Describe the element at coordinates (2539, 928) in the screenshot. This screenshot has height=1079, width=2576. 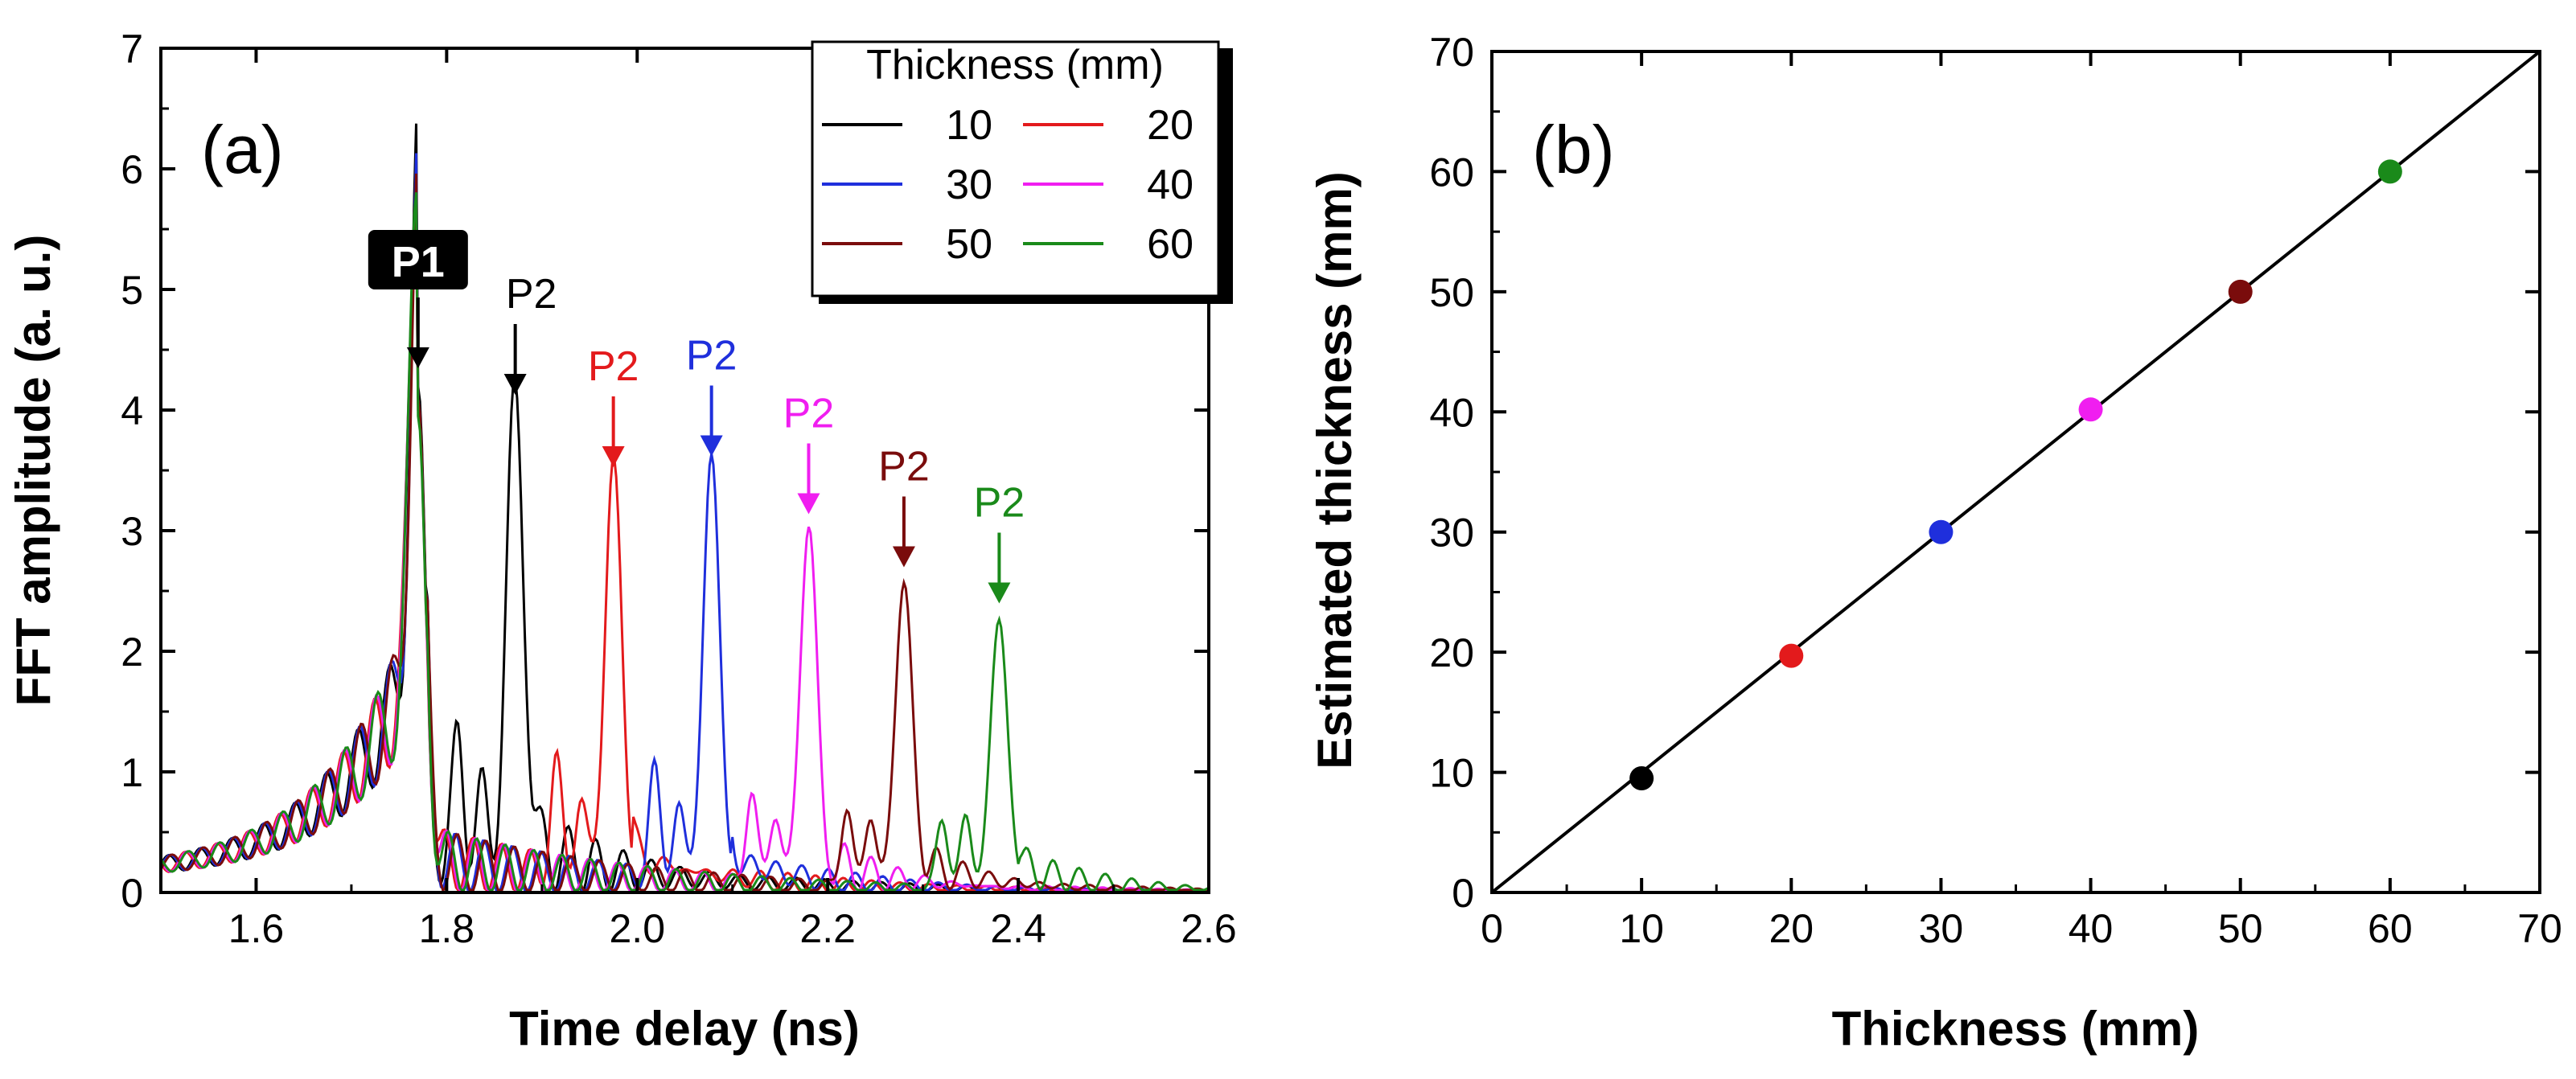
I see `x-tick-label: 70` at that location.